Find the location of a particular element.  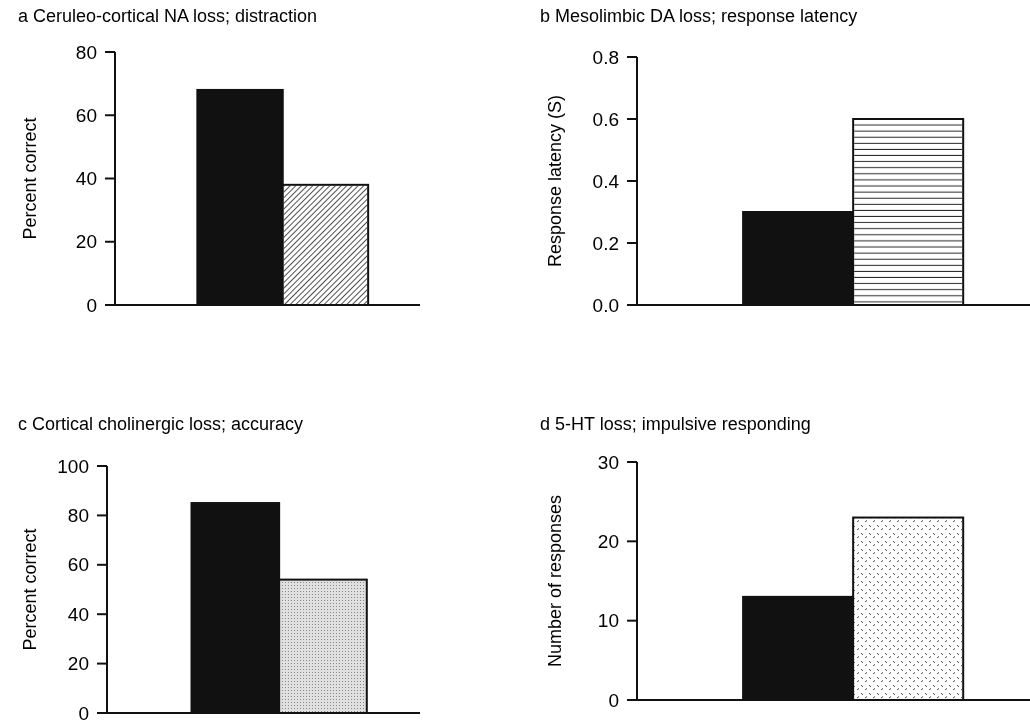

y-tick-label: 30 is located at coordinates (608, 462).